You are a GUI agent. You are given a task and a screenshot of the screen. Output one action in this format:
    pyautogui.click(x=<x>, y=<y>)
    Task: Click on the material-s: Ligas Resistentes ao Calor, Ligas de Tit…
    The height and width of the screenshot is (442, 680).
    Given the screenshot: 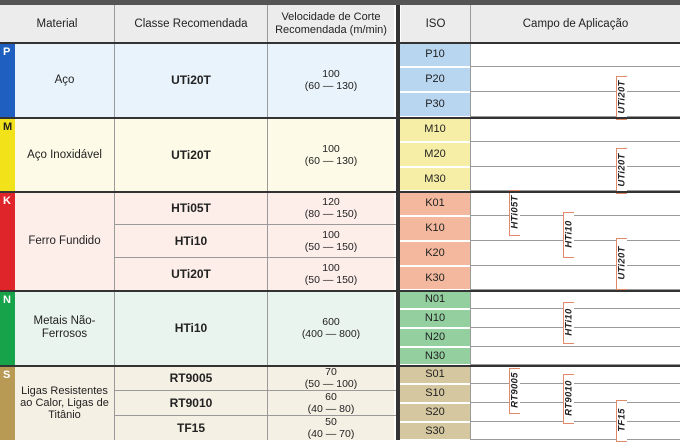 What is the action you would take?
    pyautogui.click(x=64, y=403)
    